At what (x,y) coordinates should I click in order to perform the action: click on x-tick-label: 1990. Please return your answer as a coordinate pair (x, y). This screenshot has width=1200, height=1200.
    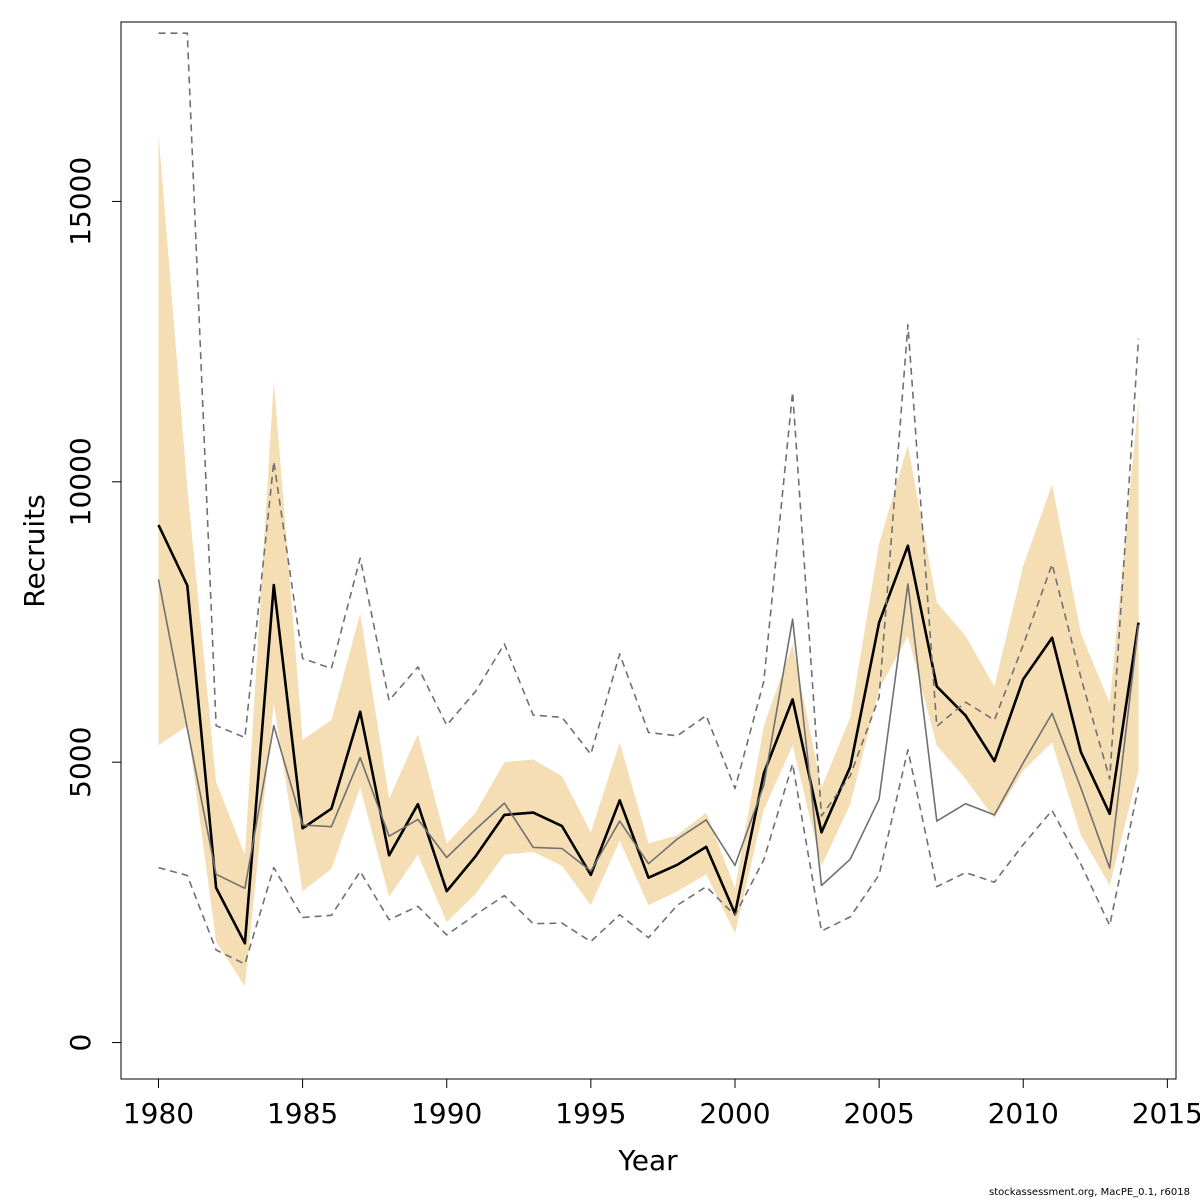
    Looking at the image, I should click on (446, 1113).